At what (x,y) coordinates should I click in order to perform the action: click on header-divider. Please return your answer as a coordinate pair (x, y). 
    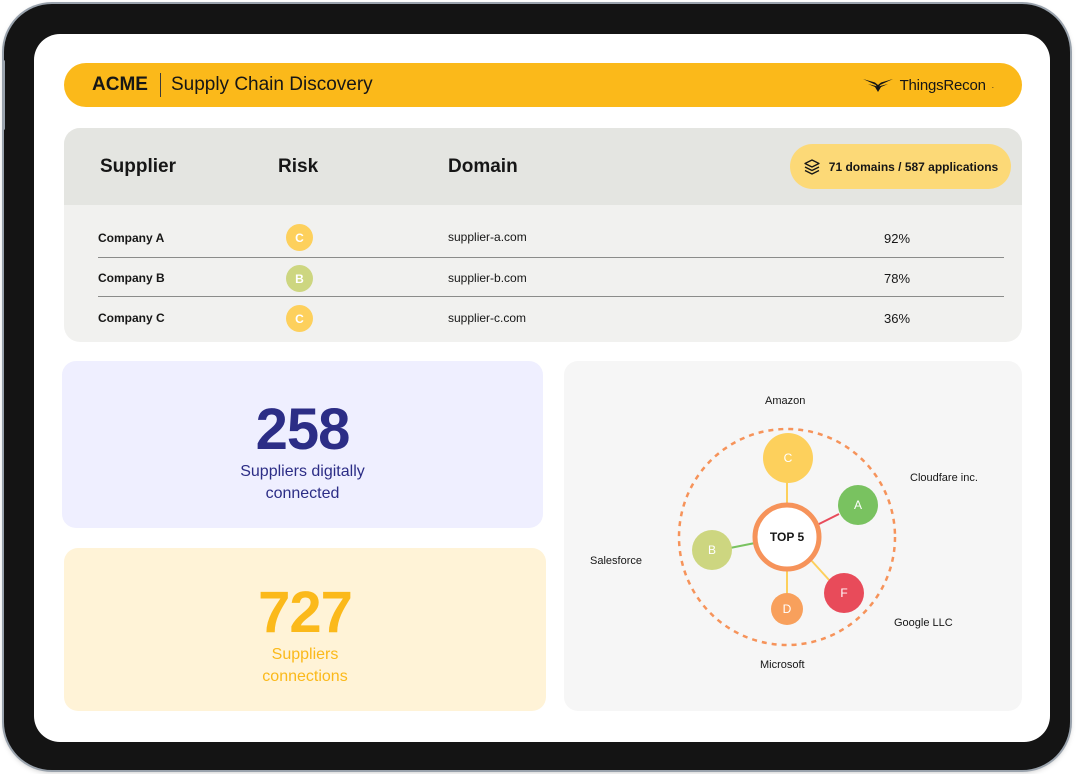
    Looking at the image, I should click on (160, 85).